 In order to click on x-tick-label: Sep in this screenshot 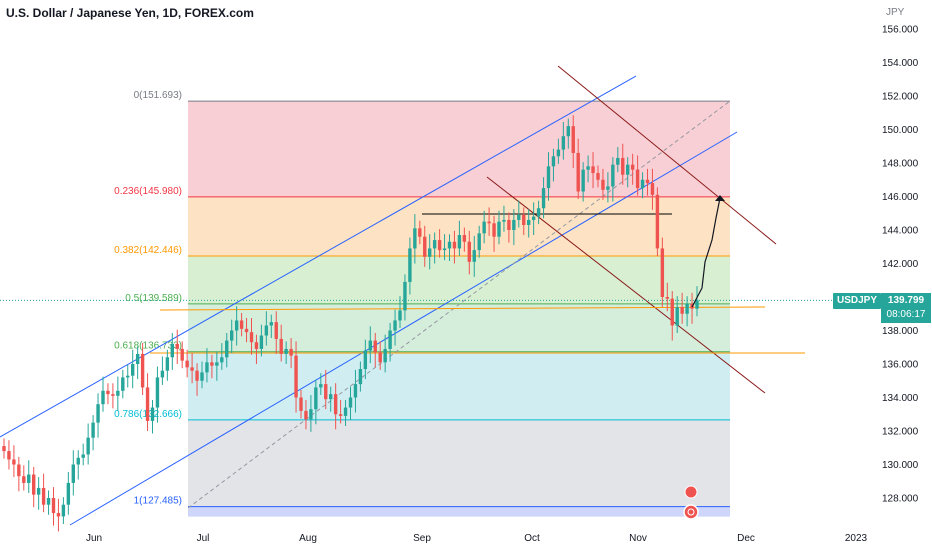, I will do `click(422, 538)`.